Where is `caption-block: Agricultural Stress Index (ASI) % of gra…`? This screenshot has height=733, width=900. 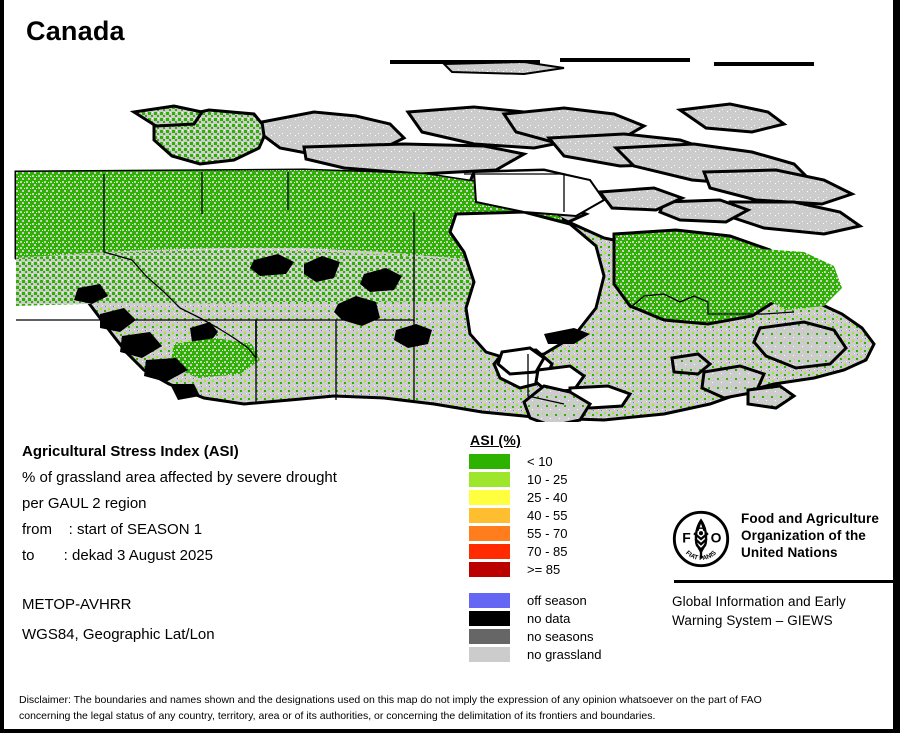 caption-block: Agricultural Stress Index (ASI) % of gra… is located at coordinates (237, 544).